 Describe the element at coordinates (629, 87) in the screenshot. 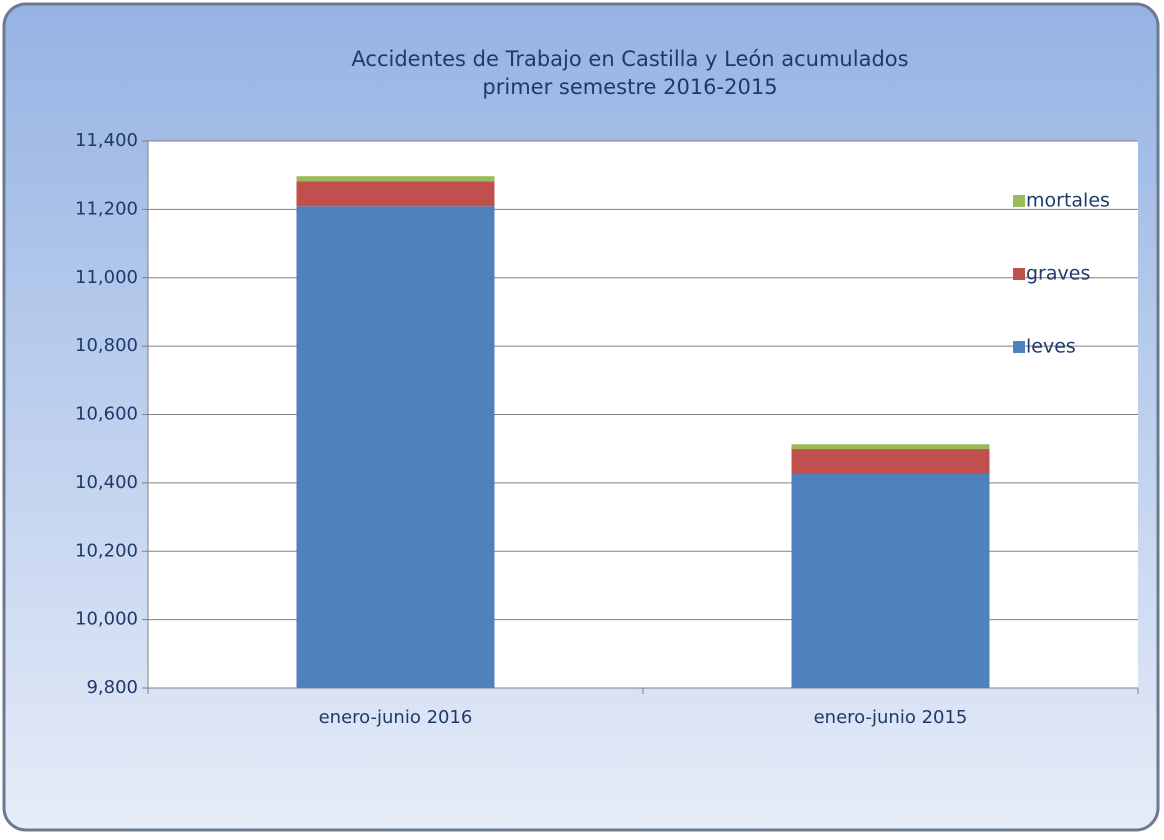

I see `chart-title-line: primer semestre 2016-2015` at that location.